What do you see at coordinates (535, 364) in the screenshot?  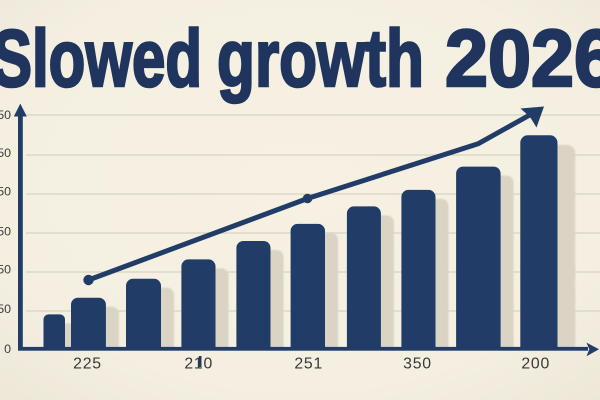 I see `svg-text: 200` at bounding box center [535, 364].